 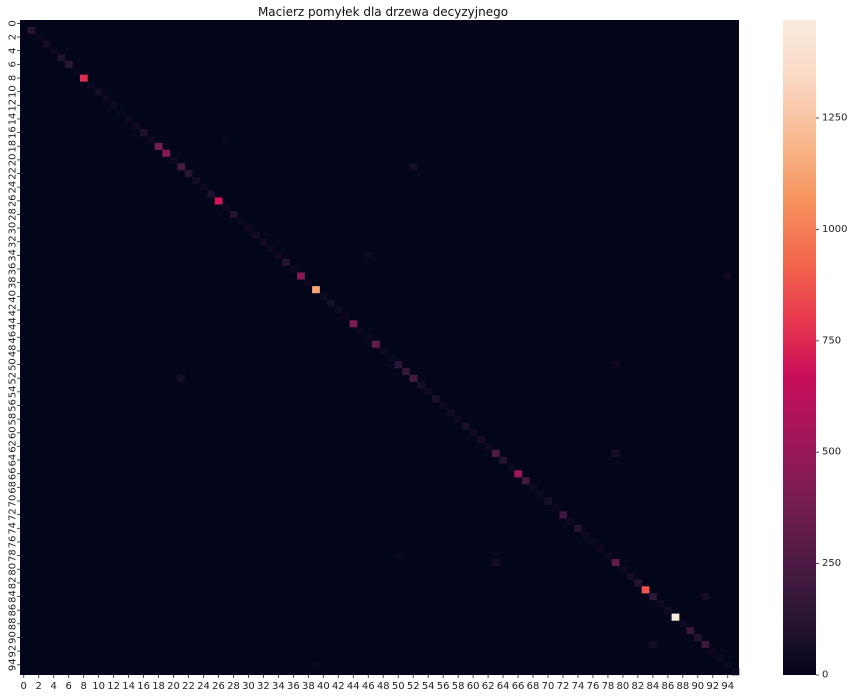 I want to click on x-tick-label: 60, so click(x=473, y=686).